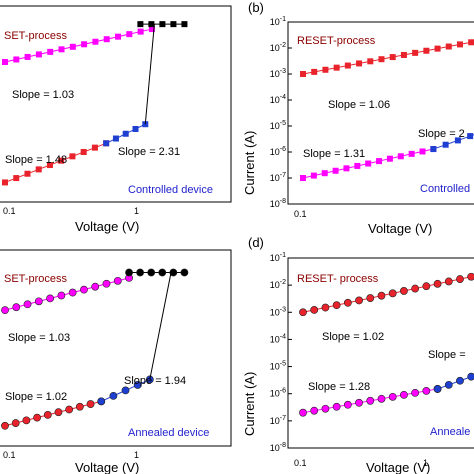  Describe the element at coordinates (278, 257) in the screenshot. I see `panel-d-ytick-label: 10⁻¹` at that location.